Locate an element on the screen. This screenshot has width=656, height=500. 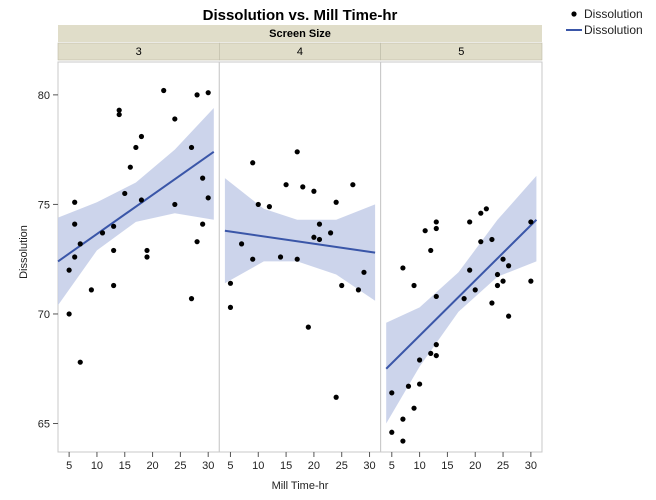
y-tick-label: 65 is located at coordinates (44, 425).